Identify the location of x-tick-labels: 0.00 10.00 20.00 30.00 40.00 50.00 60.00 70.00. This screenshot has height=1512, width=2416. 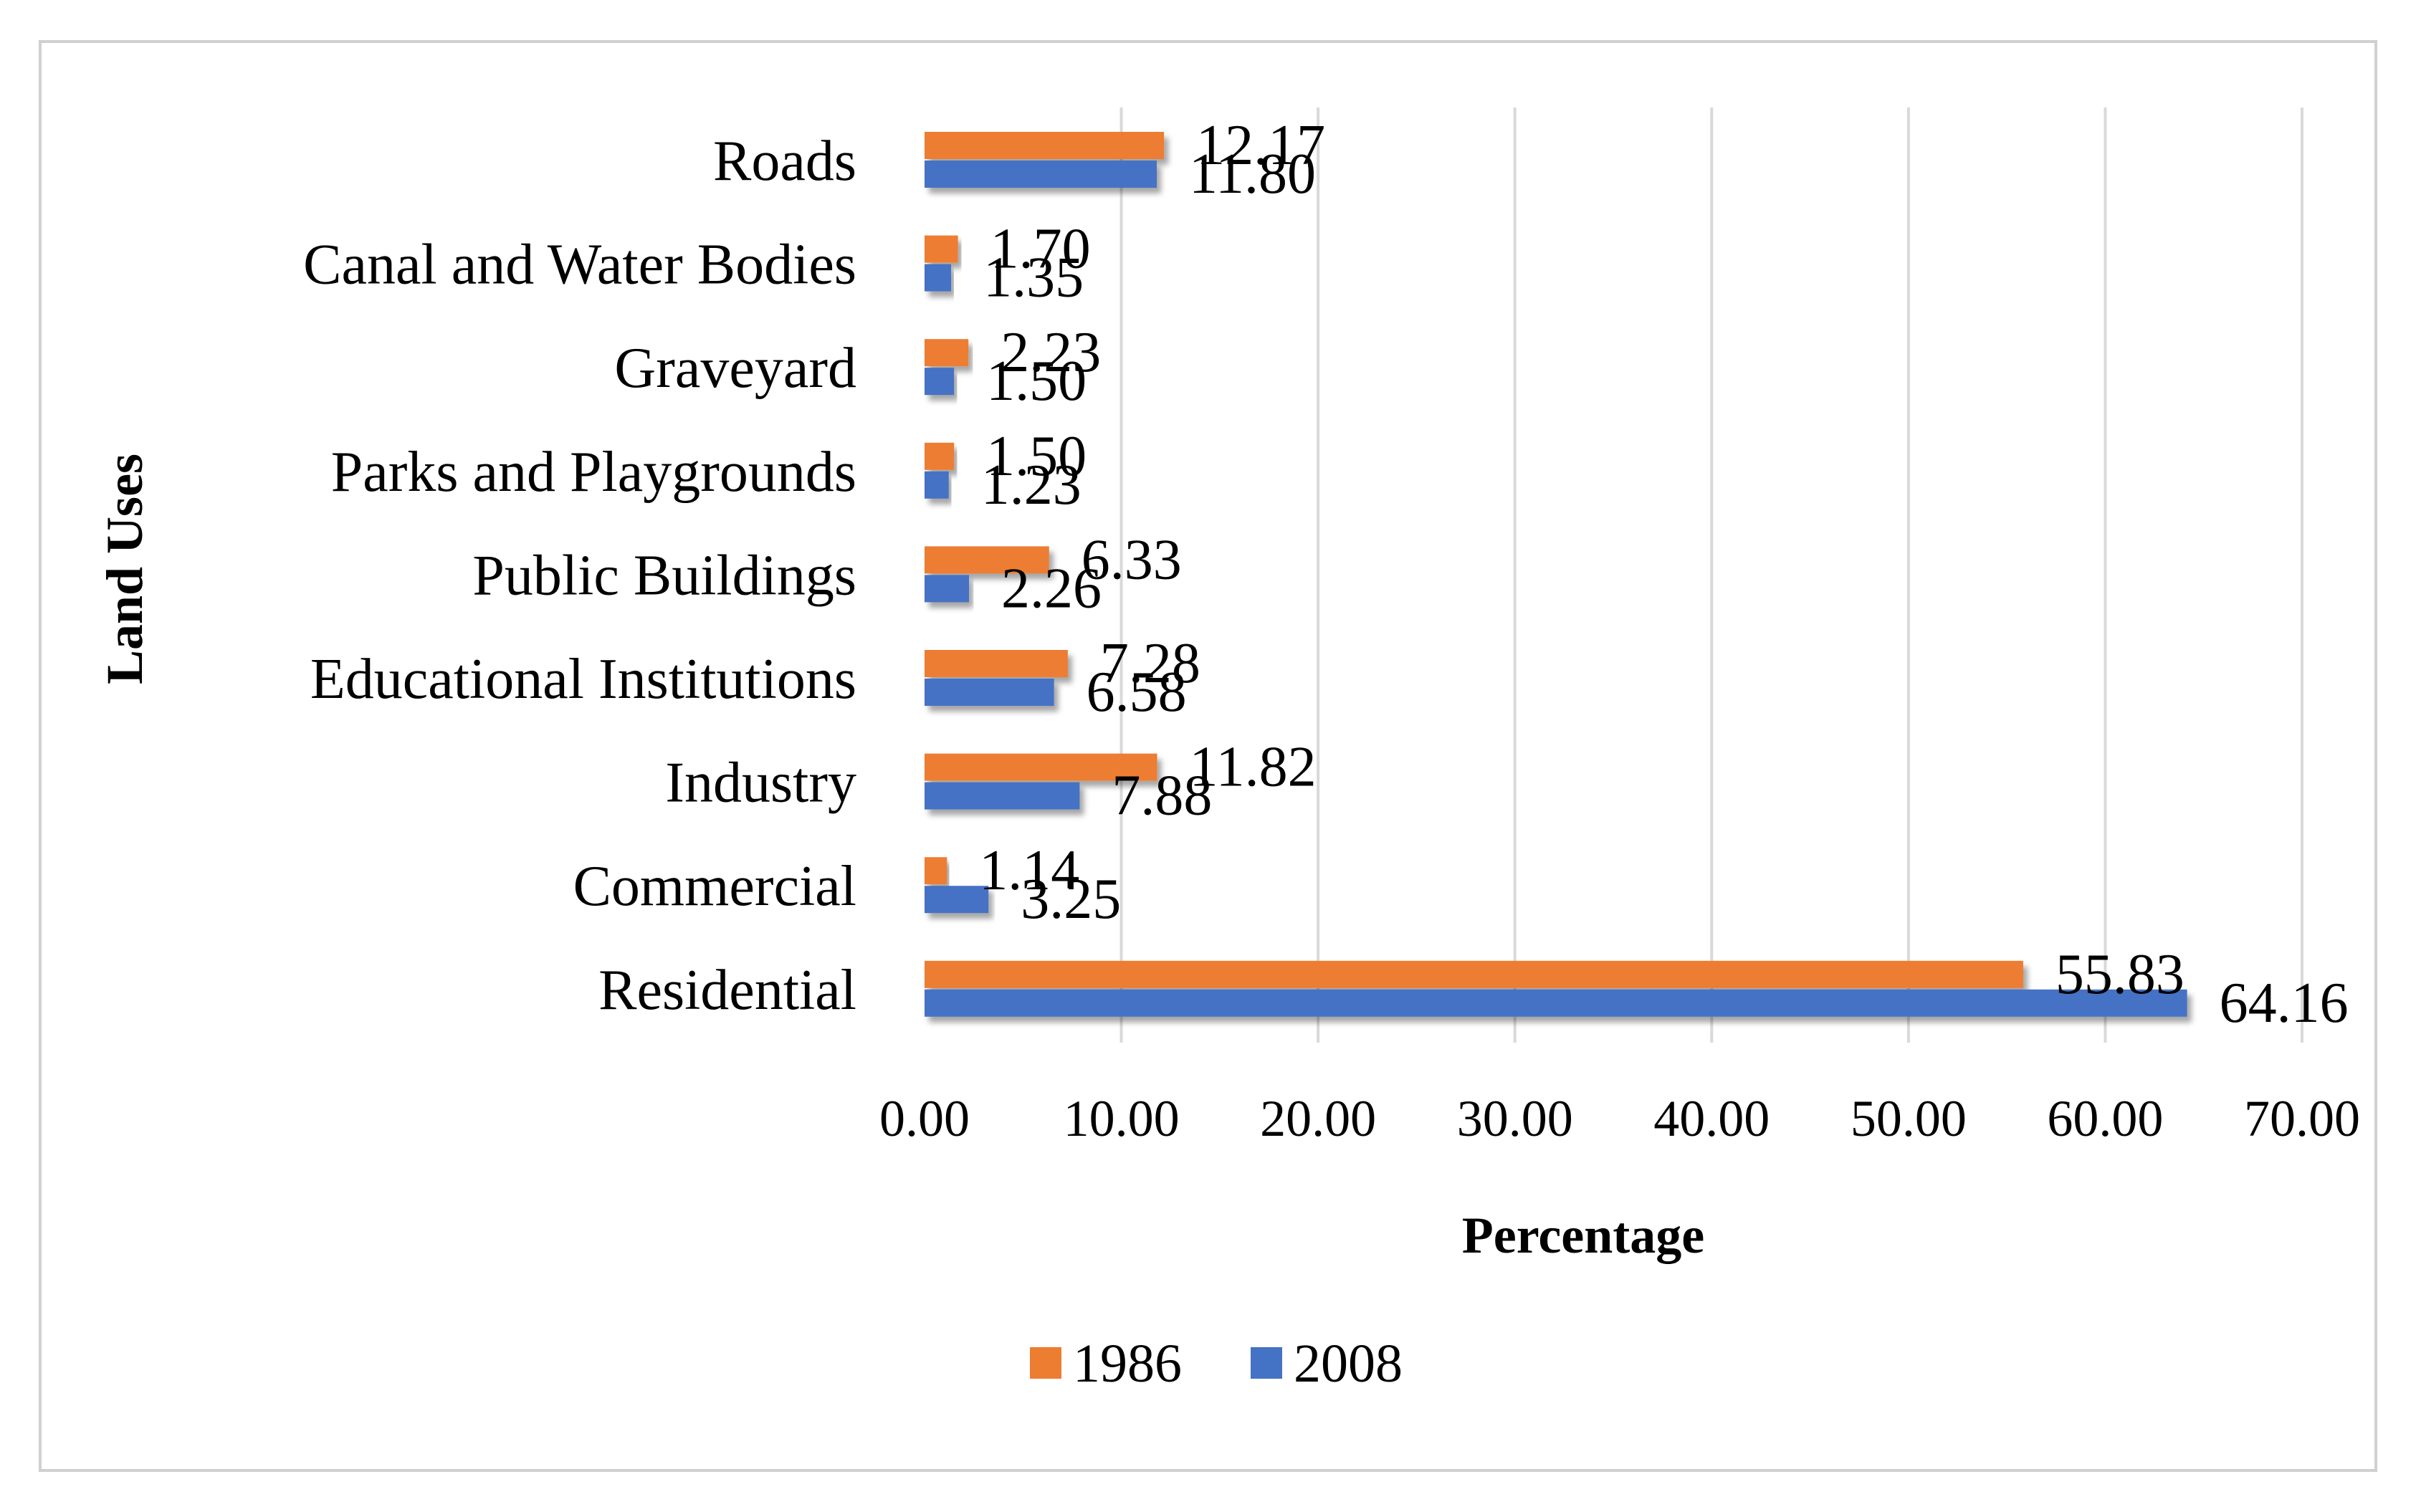
(1620, 1118).